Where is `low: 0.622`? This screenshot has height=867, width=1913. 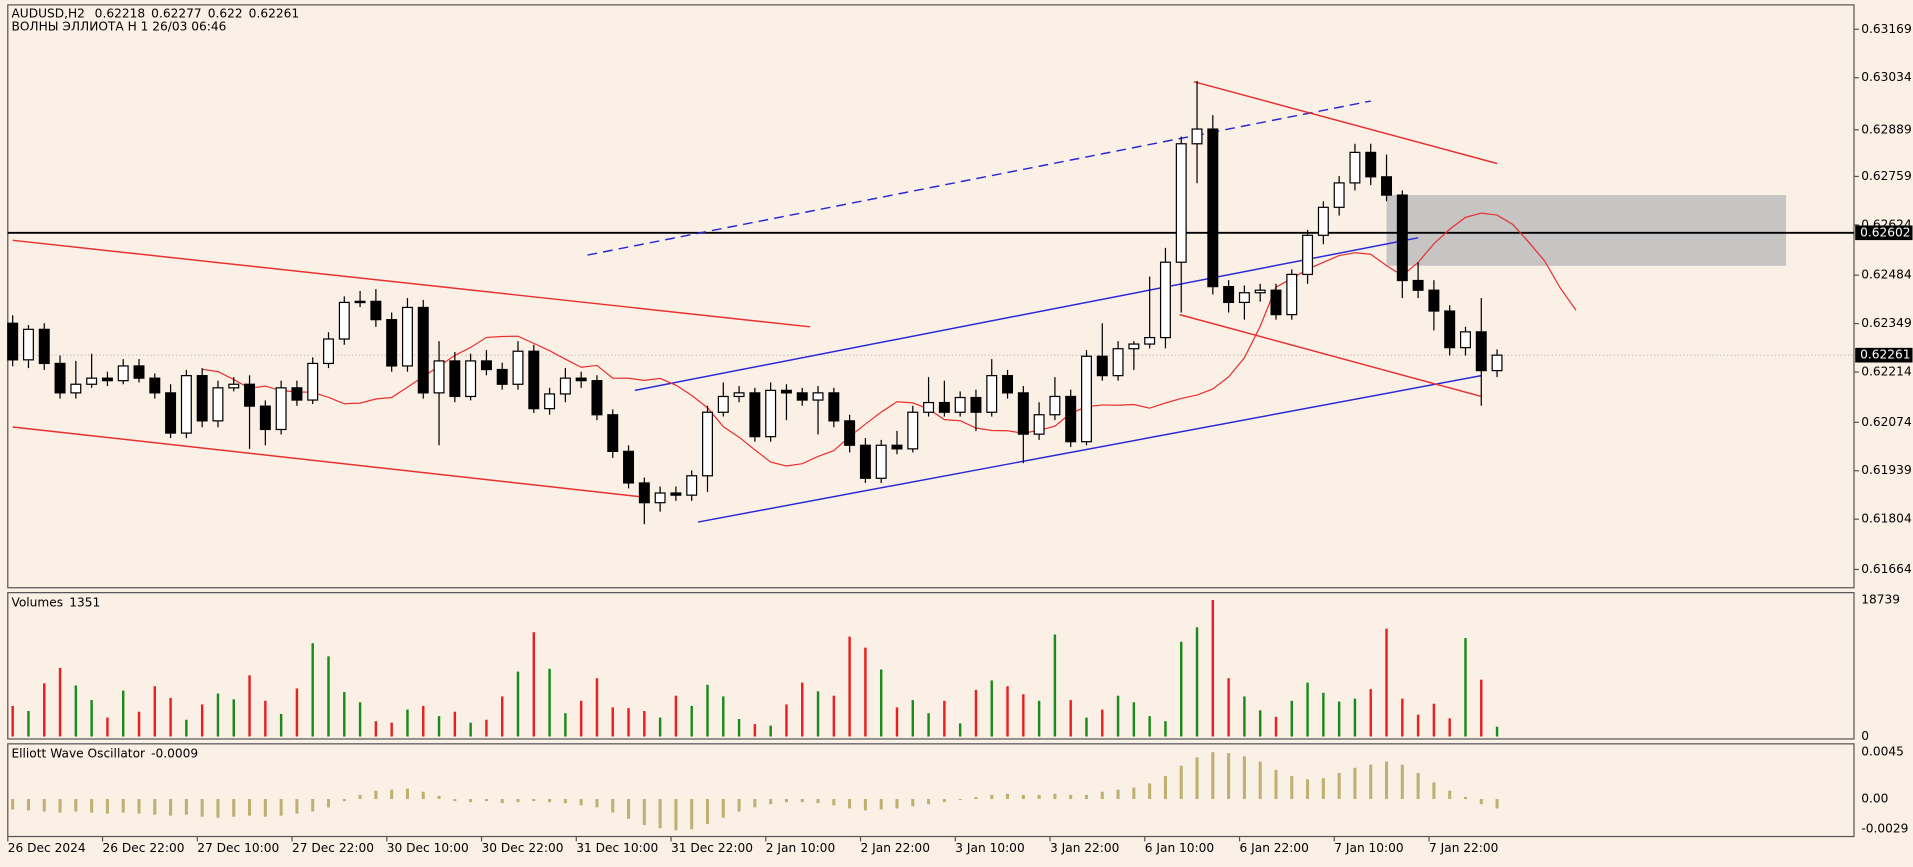 low: 0.622 is located at coordinates (225, 13).